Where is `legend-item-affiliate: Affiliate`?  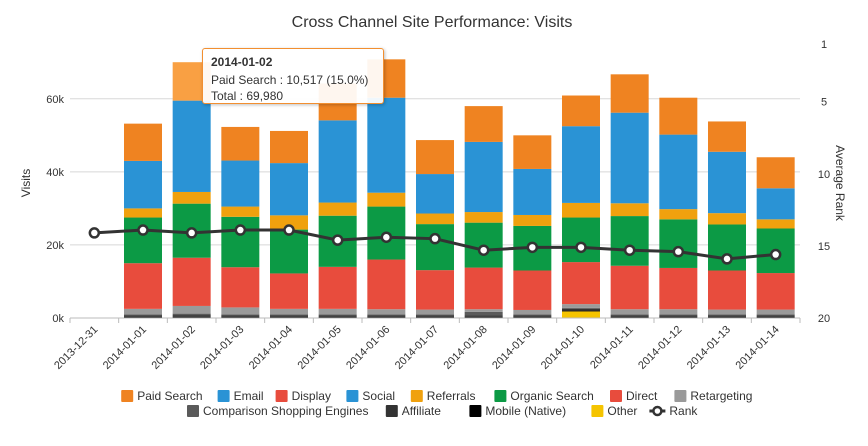 legend-item-affiliate: Affiliate is located at coordinates (413, 411).